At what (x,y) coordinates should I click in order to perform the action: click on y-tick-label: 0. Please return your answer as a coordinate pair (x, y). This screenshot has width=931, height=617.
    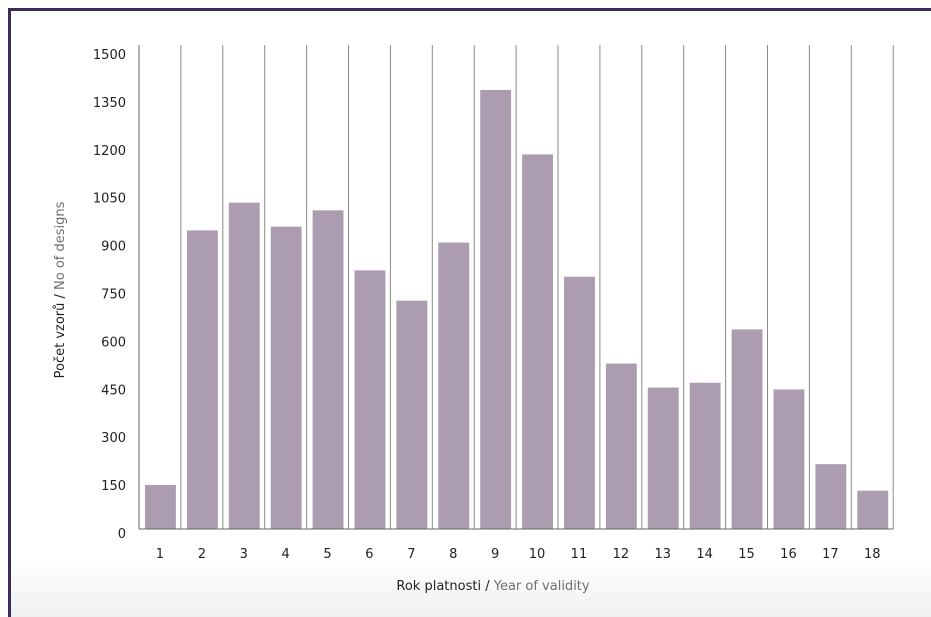
    Looking at the image, I should click on (122, 534).